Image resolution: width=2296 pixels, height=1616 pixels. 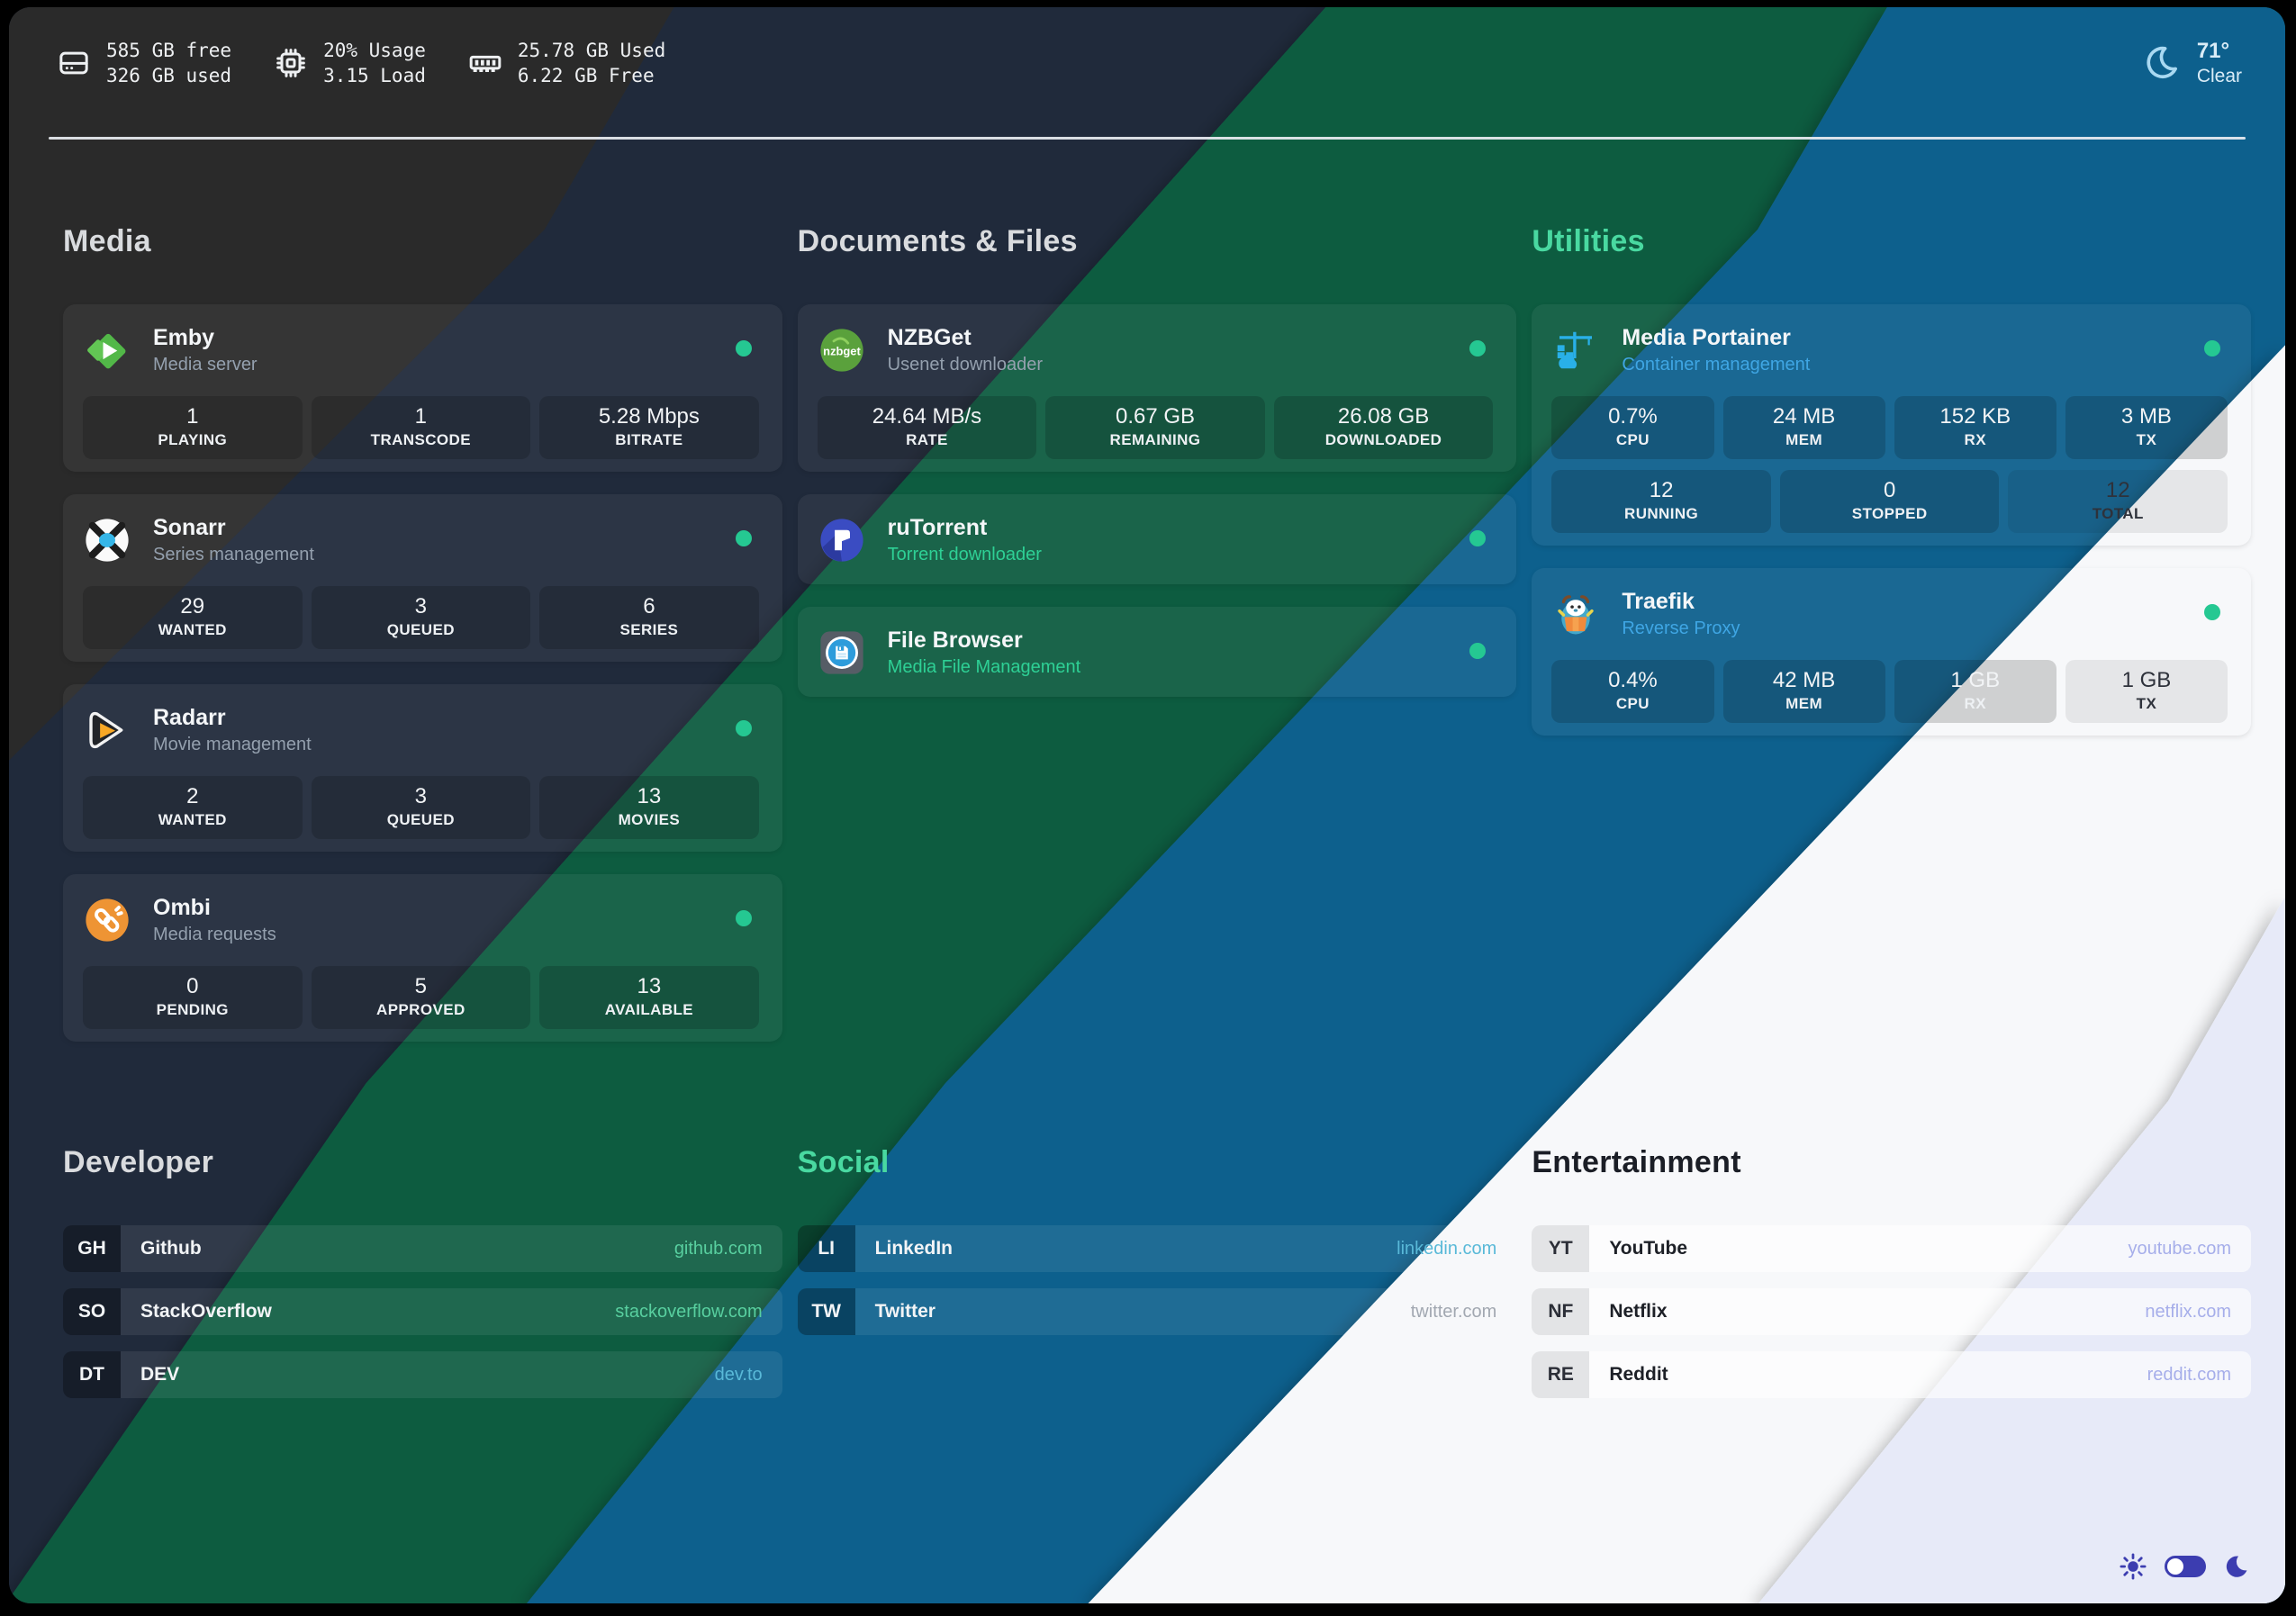 I want to click on filebrowser-icon, so click(x=842, y=652).